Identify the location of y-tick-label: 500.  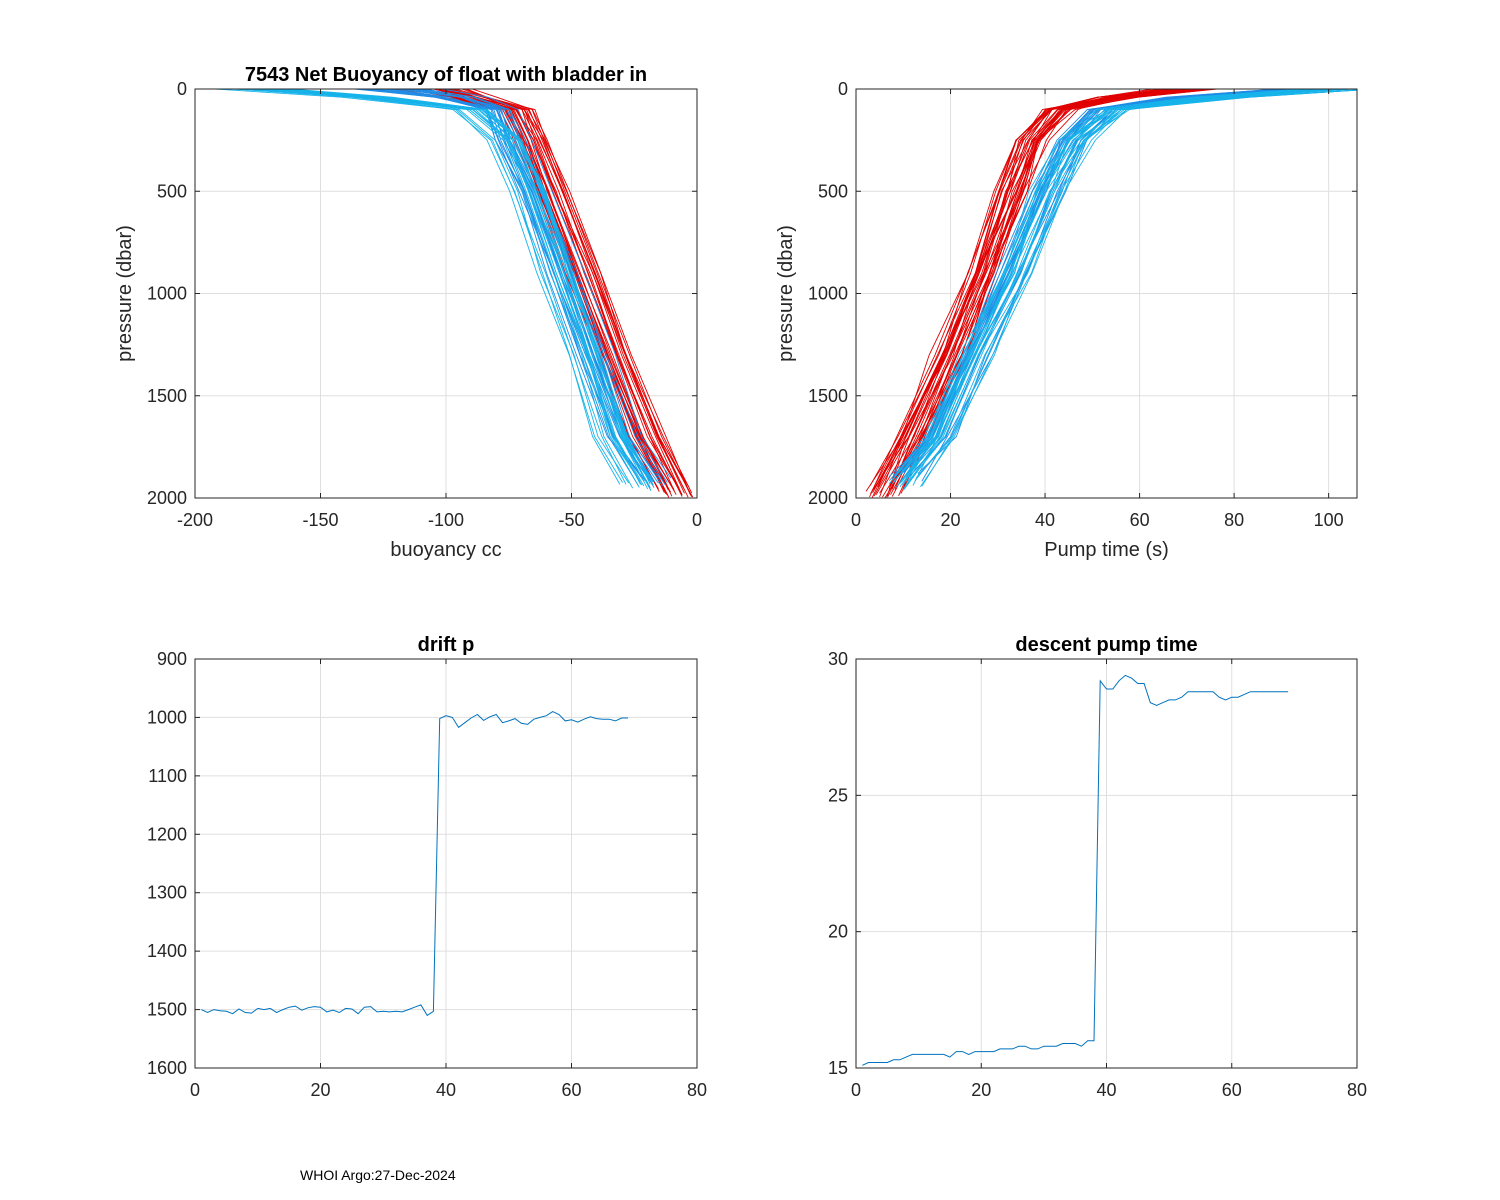
(833, 191).